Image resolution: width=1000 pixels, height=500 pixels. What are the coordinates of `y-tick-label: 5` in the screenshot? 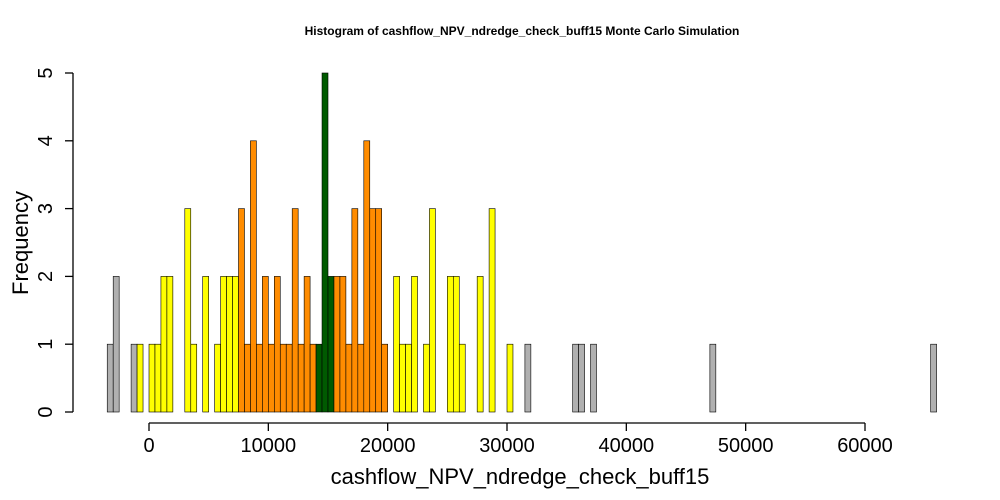 It's located at (46, 72).